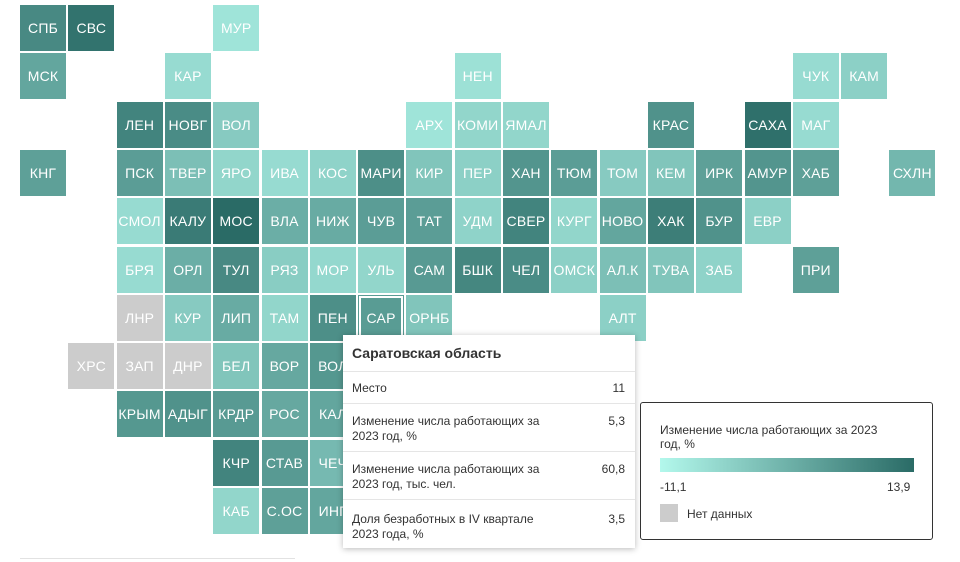 The width and height of the screenshot is (960, 562). I want to click on region-tile: КРАС, so click(670, 124).